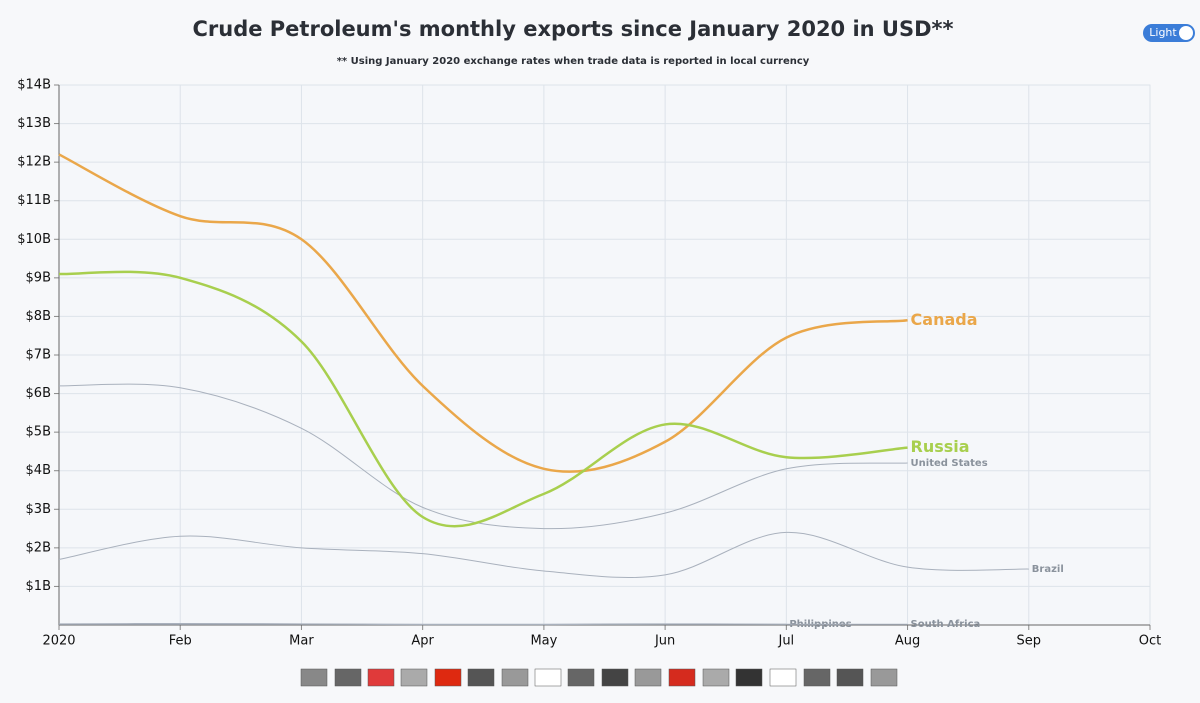 This screenshot has width=1200, height=703. Describe the element at coordinates (38, 547) in the screenshot. I see `y-tick-label: $2B` at that location.